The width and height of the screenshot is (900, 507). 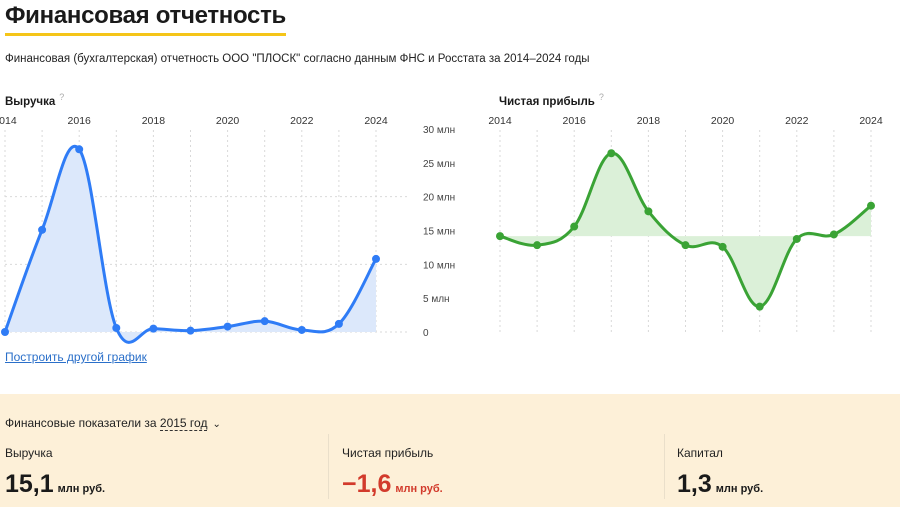 What do you see at coordinates (62, 97) in the screenshot?
I see `revenue-help-icon: ?` at bounding box center [62, 97].